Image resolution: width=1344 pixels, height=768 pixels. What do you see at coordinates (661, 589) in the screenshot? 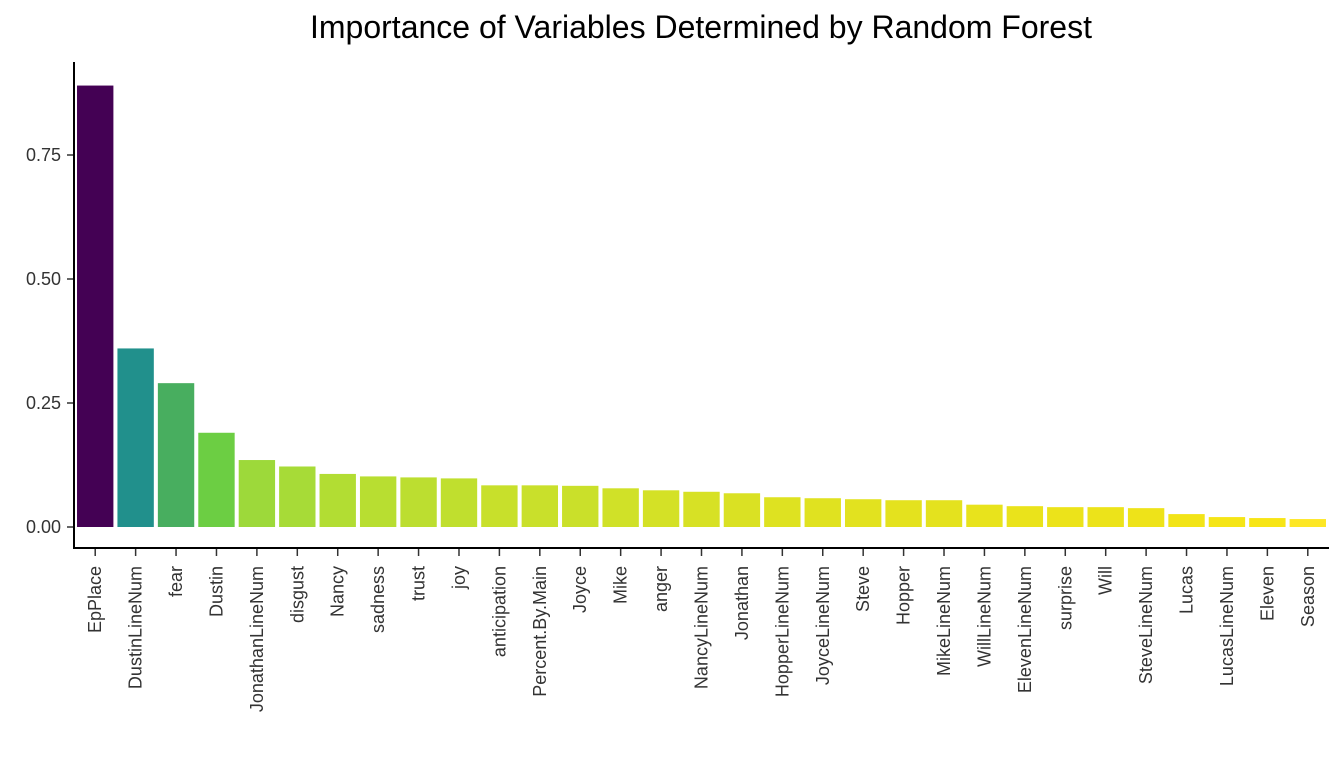
I see `x-tick-label: anger` at bounding box center [661, 589].